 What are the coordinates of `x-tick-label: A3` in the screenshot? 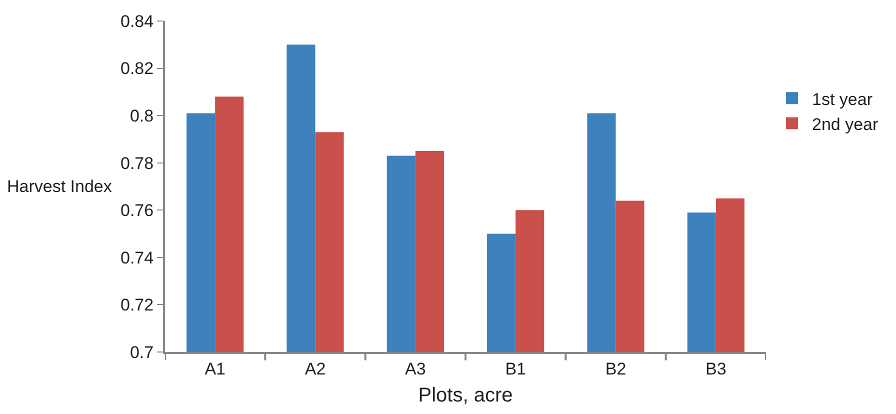 It's located at (415, 368).